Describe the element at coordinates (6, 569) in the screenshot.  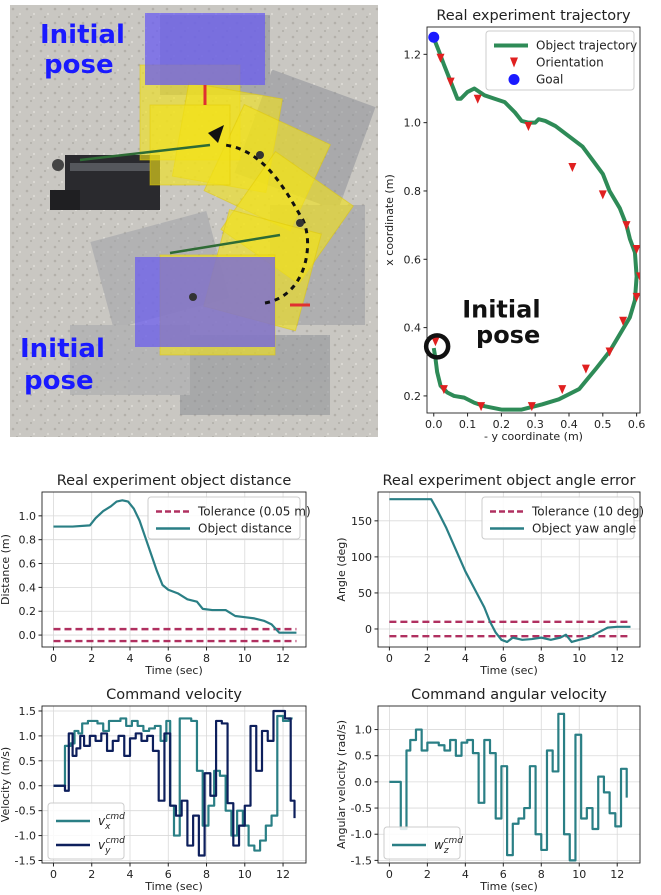
I see `y-axis-label: Distance (m)` at that location.